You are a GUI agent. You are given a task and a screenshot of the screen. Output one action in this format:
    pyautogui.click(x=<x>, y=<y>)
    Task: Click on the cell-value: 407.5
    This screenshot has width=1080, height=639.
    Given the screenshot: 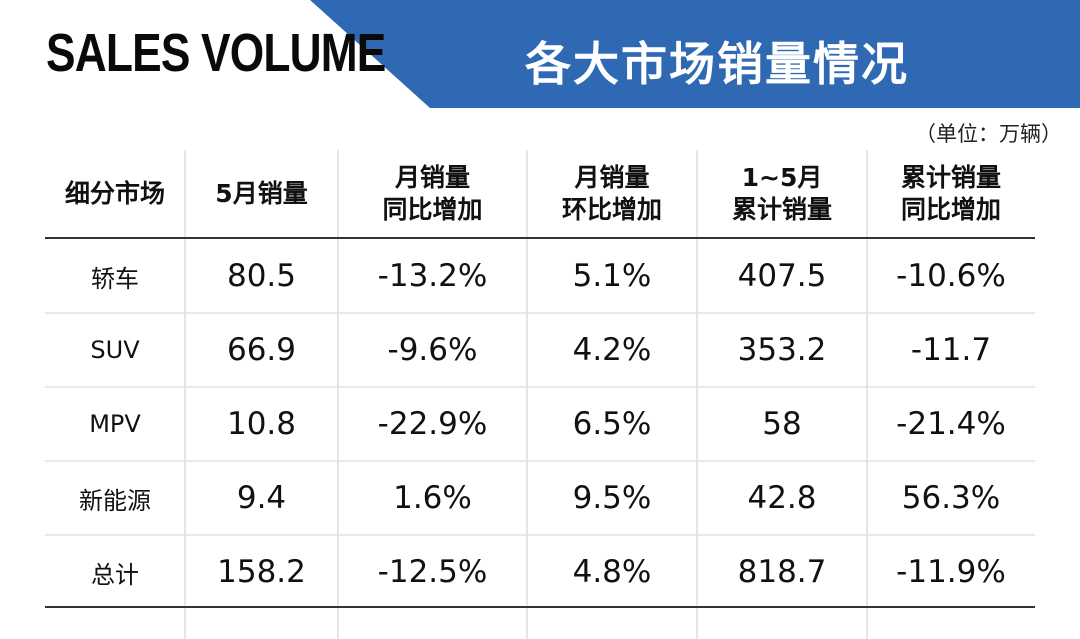 What is the action you would take?
    pyautogui.click(x=782, y=276)
    